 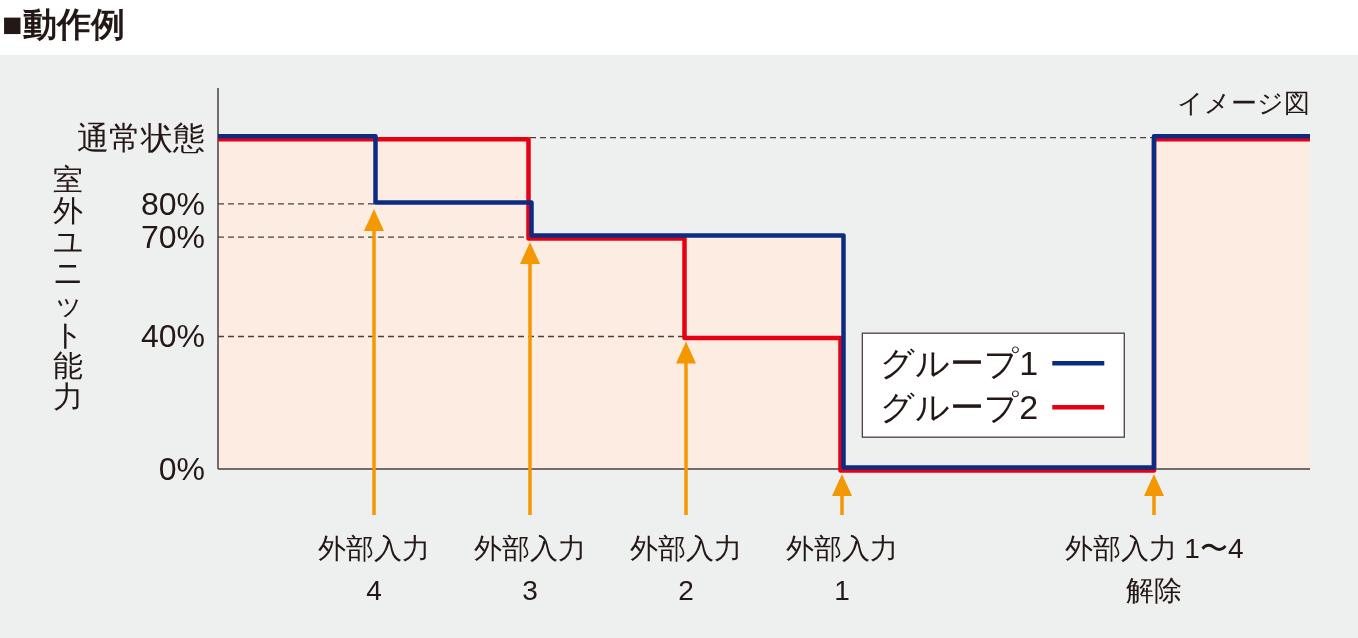 I want to click on y-tick-label: 70%, so click(x=172, y=237).